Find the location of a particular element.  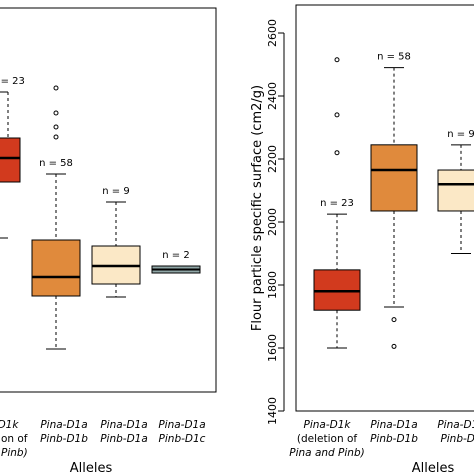

right-y-tick-label: 1800 is located at coordinates (272, 285).